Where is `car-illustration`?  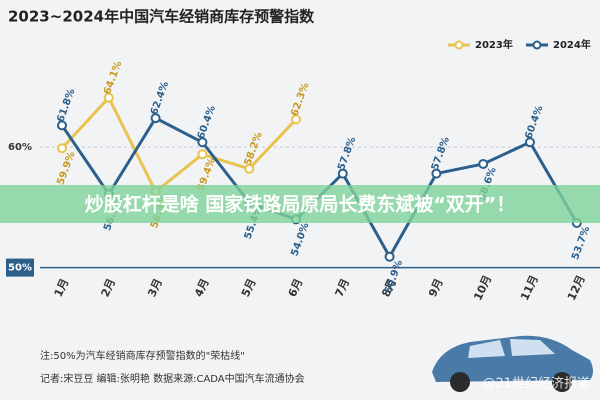 car-illustration is located at coordinates (512, 363).